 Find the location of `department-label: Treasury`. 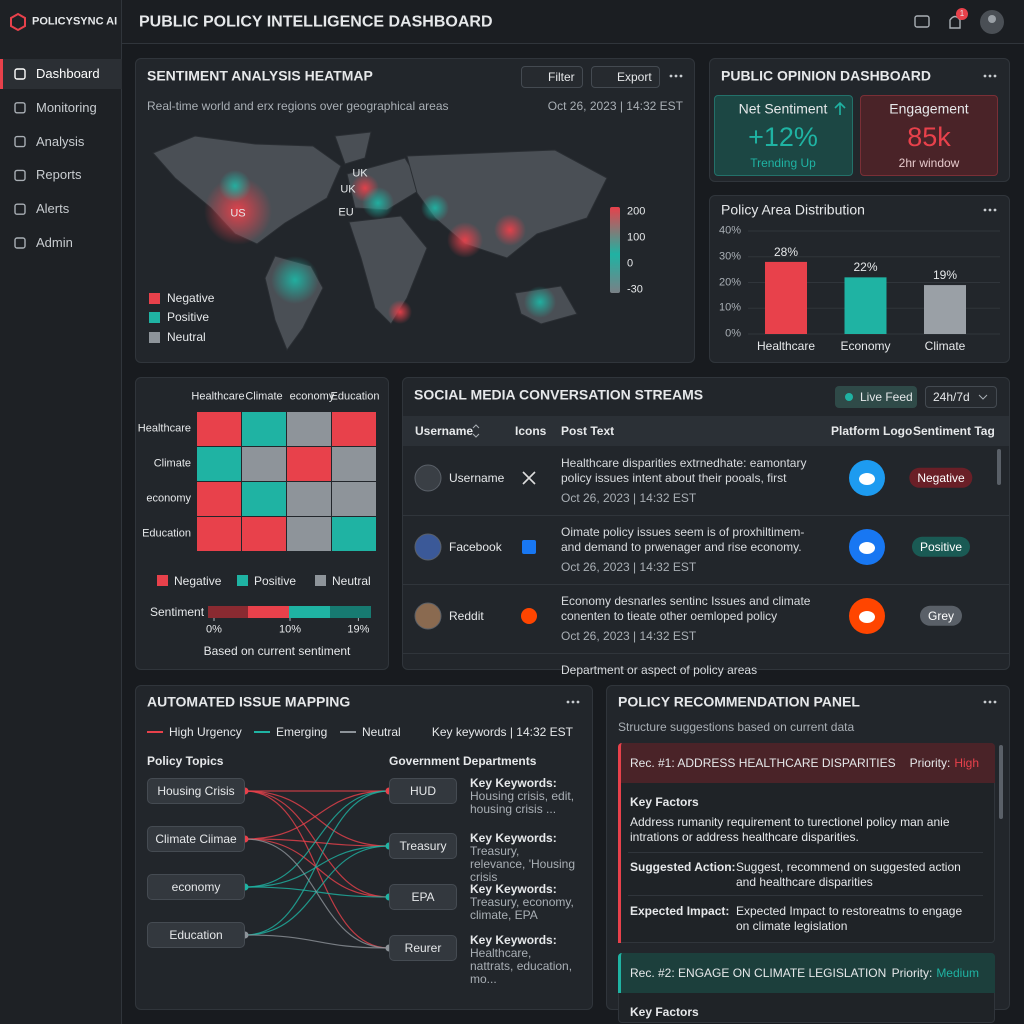

department-label: Treasury is located at coordinates (423, 845).